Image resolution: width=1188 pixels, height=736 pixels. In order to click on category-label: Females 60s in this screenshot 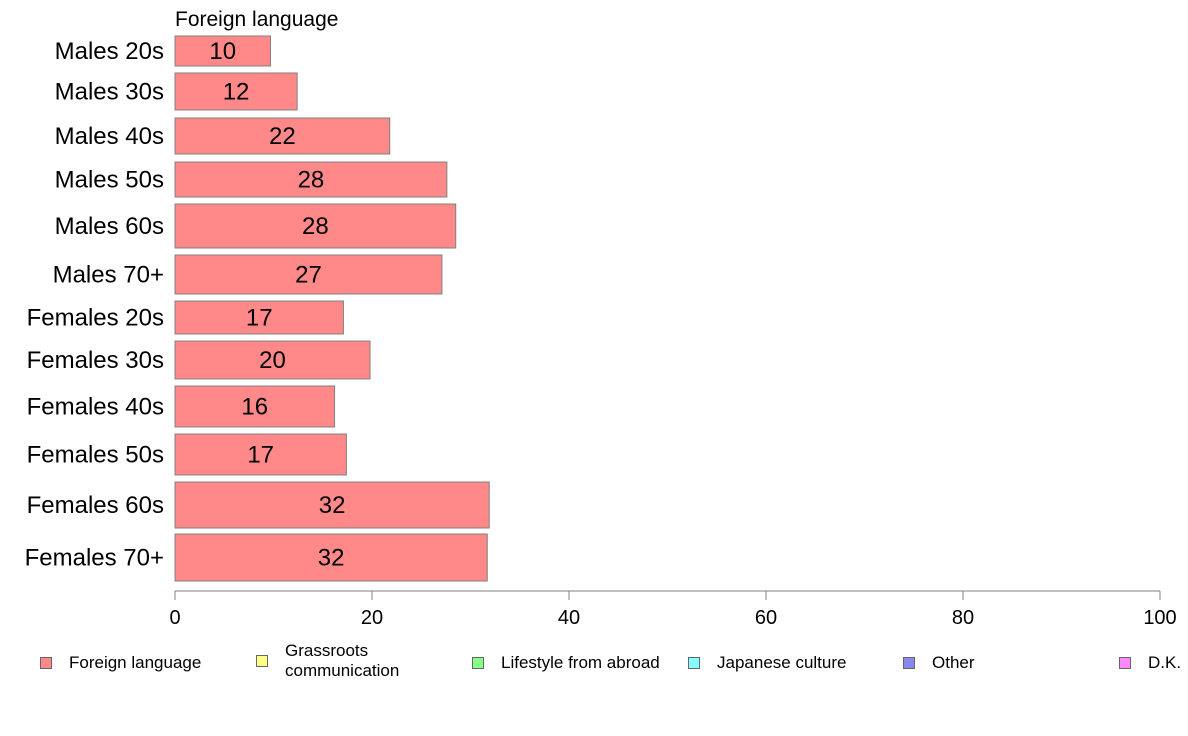, I will do `click(95, 505)`.